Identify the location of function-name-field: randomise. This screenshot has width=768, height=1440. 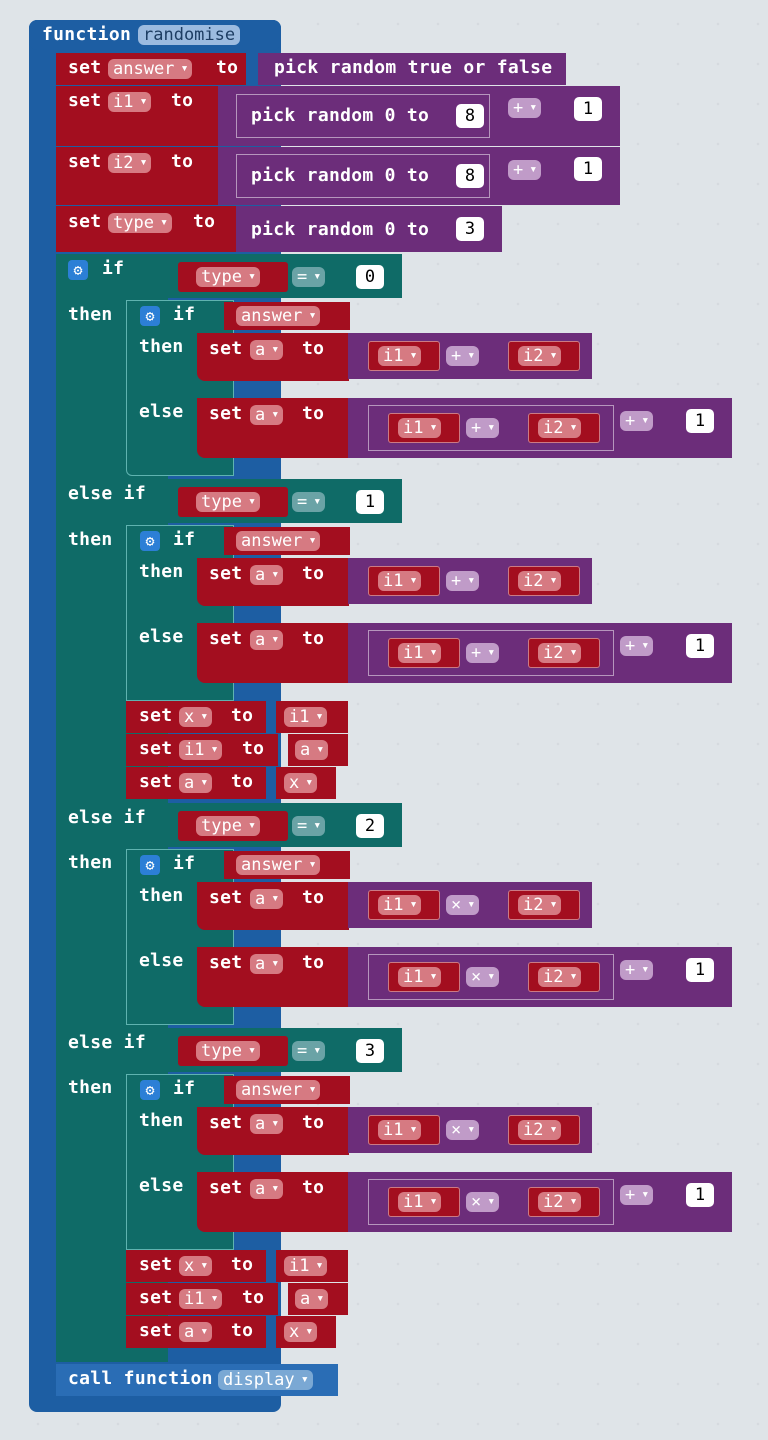
(189, 35).